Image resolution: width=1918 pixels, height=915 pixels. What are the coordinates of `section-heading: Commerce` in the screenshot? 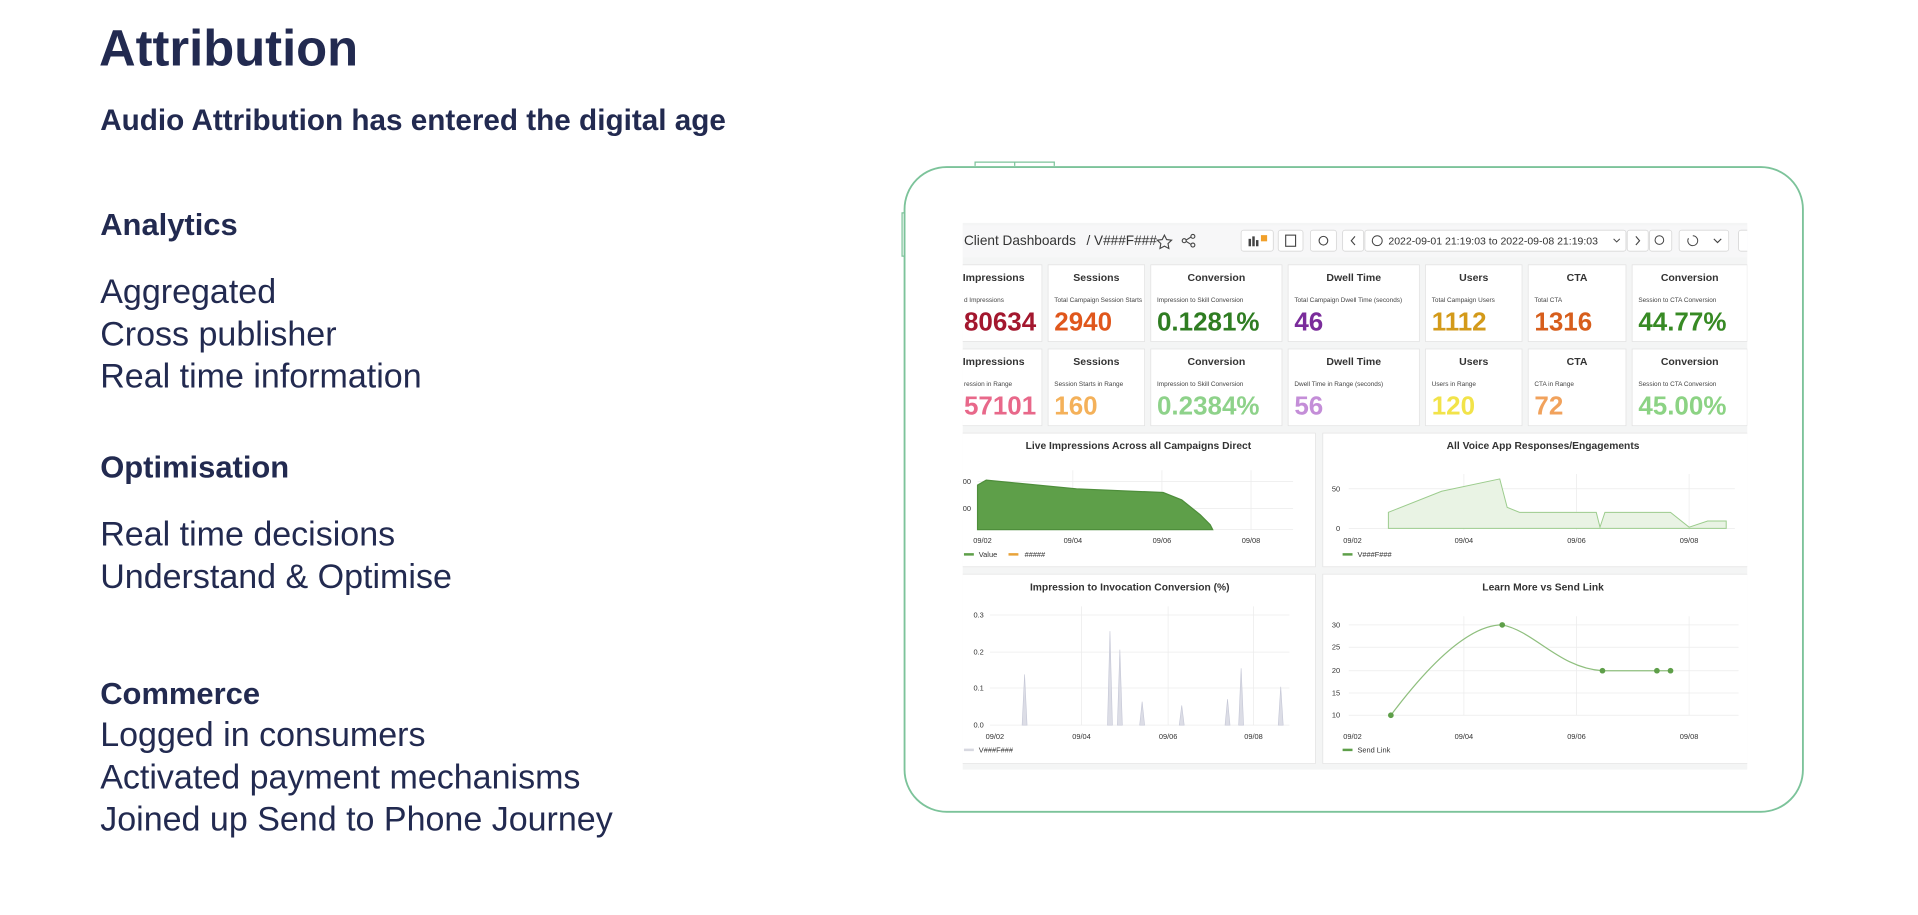 It's located at (180, 693).